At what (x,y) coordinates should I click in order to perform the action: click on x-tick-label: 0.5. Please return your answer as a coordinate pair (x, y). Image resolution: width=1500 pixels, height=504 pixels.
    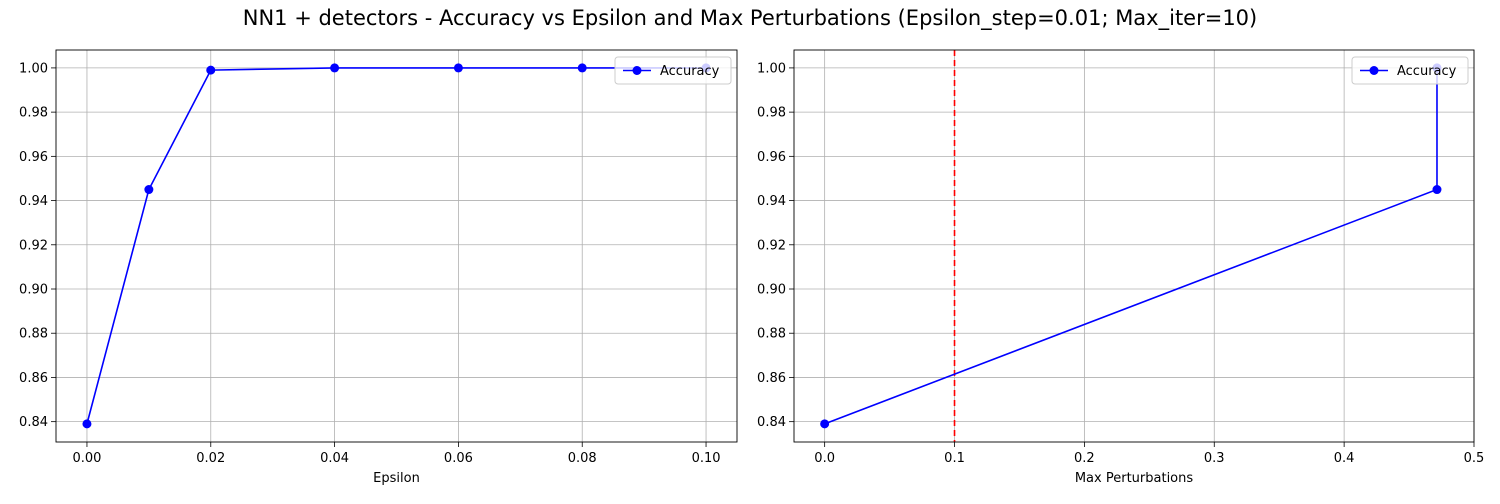
    Looking at the image, I should click on (1474, 458).